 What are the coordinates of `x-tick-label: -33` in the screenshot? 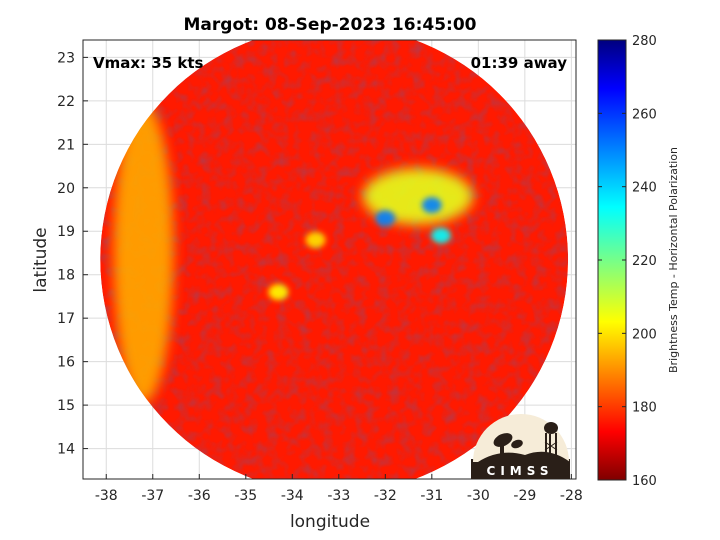 It's located at (338, 496).